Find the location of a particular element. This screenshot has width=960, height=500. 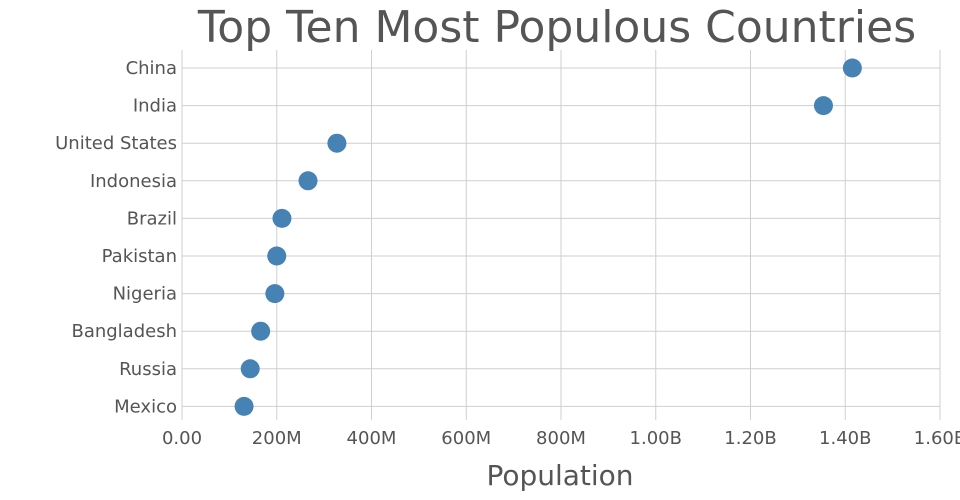

y-tick-label: United States is located at coordinates (116, 143).